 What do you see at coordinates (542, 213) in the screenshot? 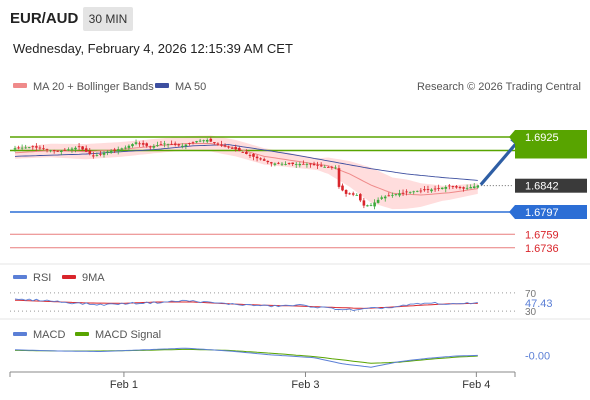
I see `price-label-support: 1.6797` at bounding box center [542, 213].